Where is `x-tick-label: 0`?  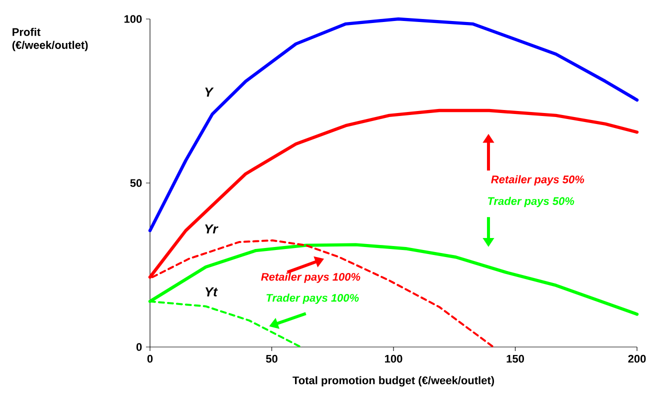
x-tick-label: 0 is located at coordinates (150, 358).